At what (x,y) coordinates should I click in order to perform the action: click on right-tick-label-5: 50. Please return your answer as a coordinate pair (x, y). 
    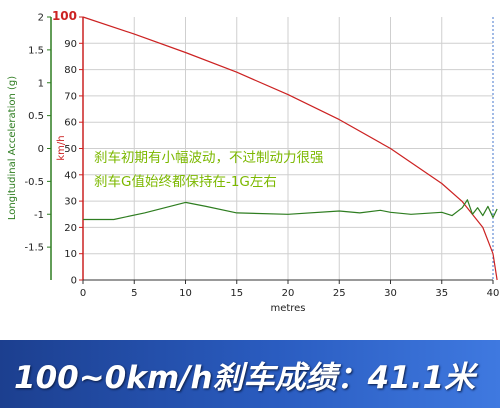
    Looking at the image, I should click on (70, 149).